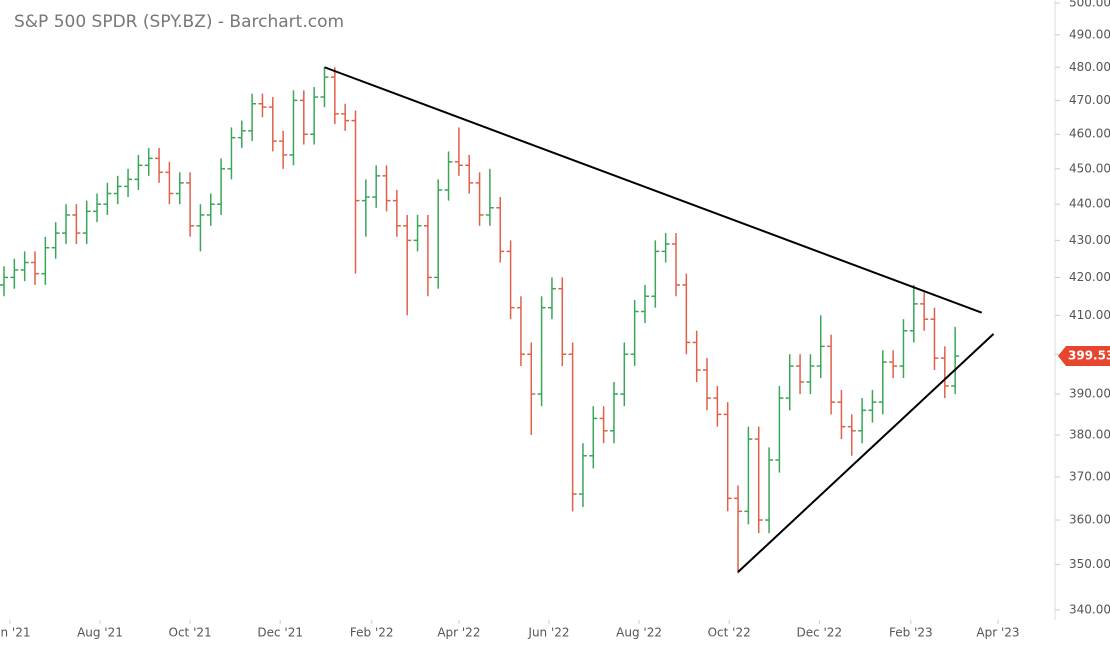 This screenshot has width=1110, height=645. I want to click on y-tick-label: 390.00, so click(1089, 394).